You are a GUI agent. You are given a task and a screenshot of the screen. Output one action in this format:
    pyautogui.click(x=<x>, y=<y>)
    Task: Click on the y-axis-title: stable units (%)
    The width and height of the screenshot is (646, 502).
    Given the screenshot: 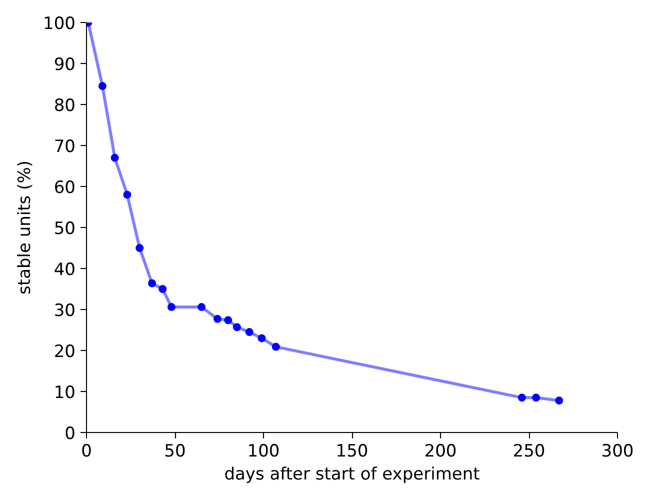 What is the action you would take?
    pyautogui.click(x=25, y=227)
    